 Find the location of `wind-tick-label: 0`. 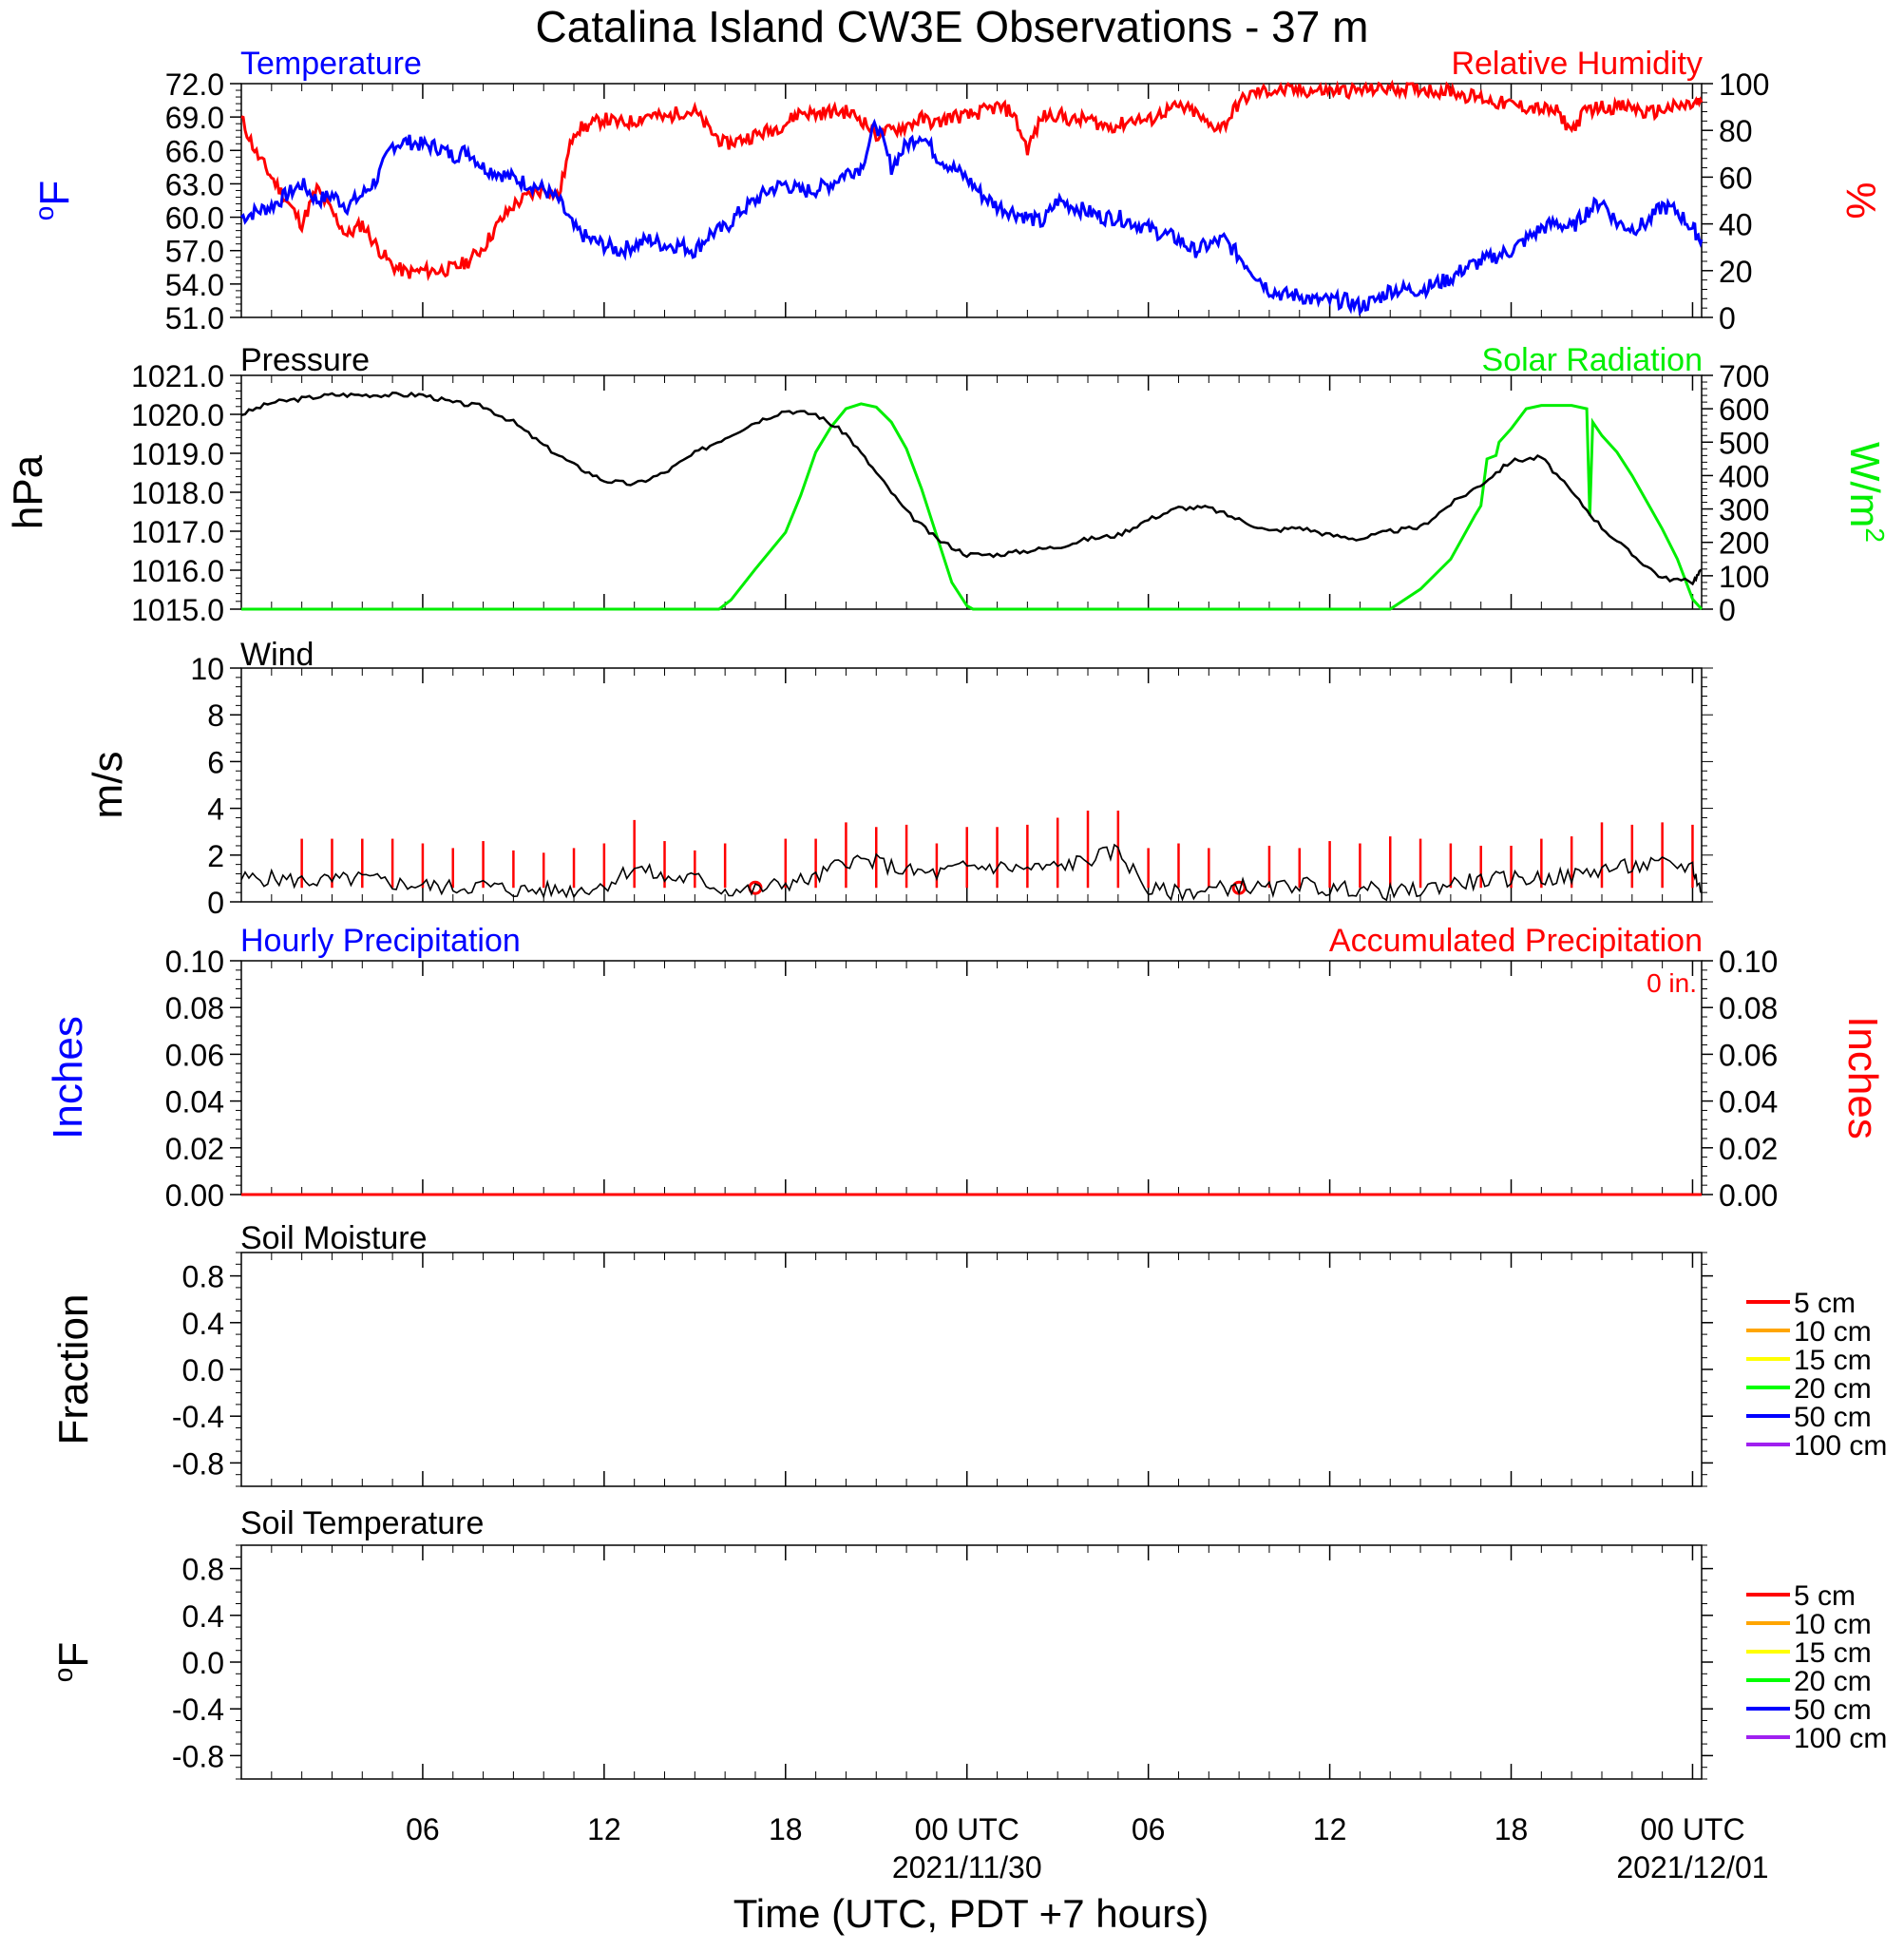

wind-tick-label: 0 is located at coordinates (215, 903).